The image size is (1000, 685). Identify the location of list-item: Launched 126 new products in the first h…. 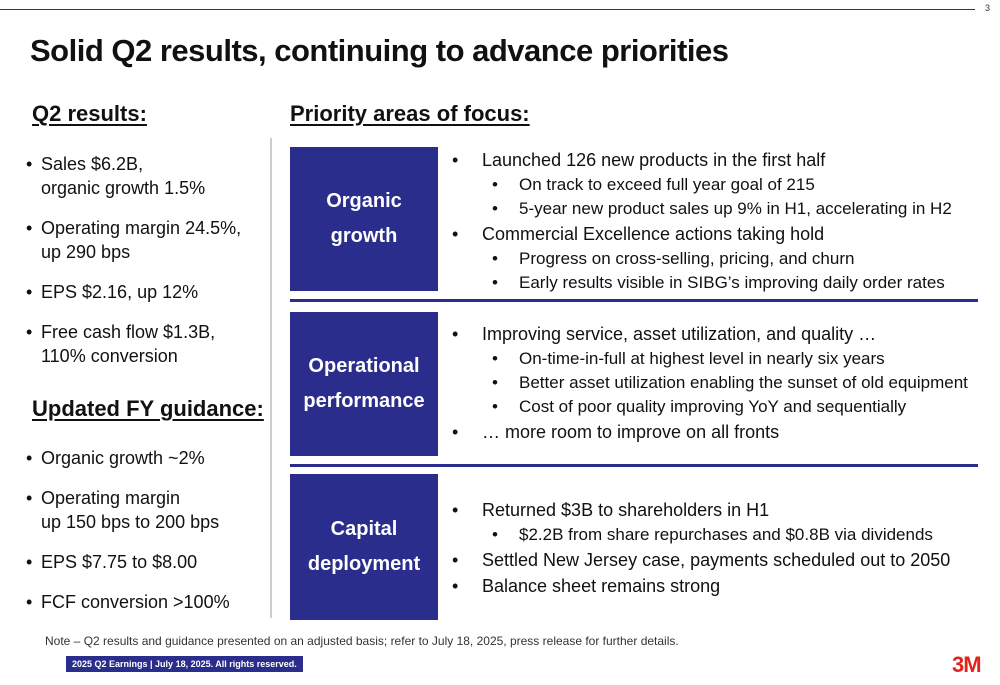
(717, 160).